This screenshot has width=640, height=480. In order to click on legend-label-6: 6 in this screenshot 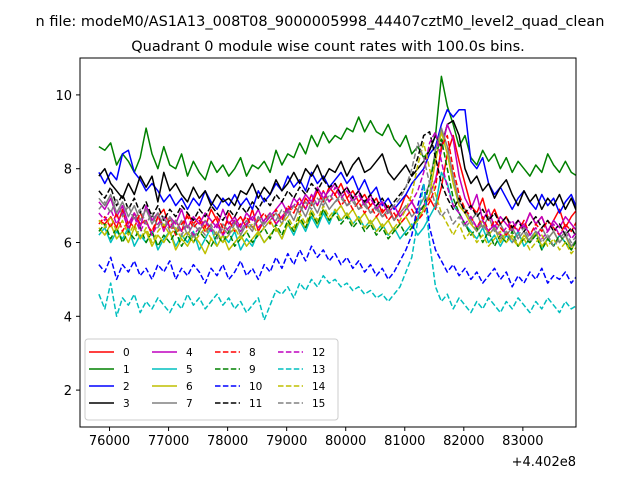, I will do `click(189, 387)`.